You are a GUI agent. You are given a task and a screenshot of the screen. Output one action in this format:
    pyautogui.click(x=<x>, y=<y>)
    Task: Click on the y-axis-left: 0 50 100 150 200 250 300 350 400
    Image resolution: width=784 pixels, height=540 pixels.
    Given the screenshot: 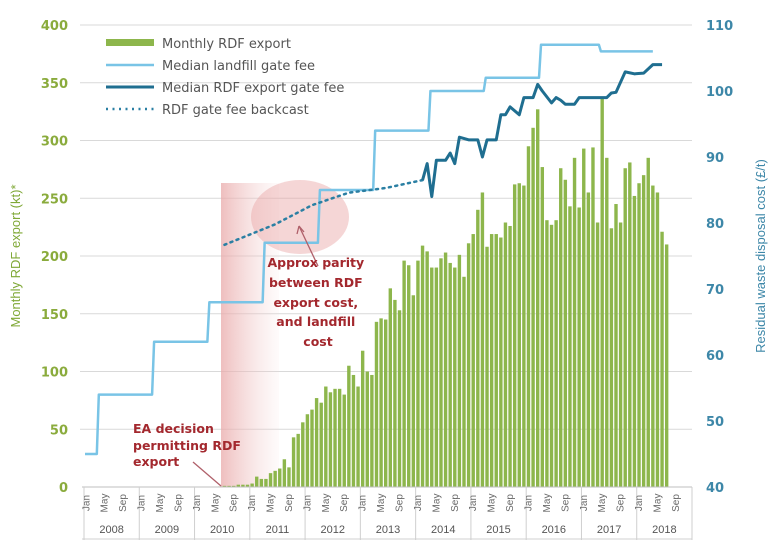 What is the action you would take?
    pyautogui.click(x=54, y=257)
    